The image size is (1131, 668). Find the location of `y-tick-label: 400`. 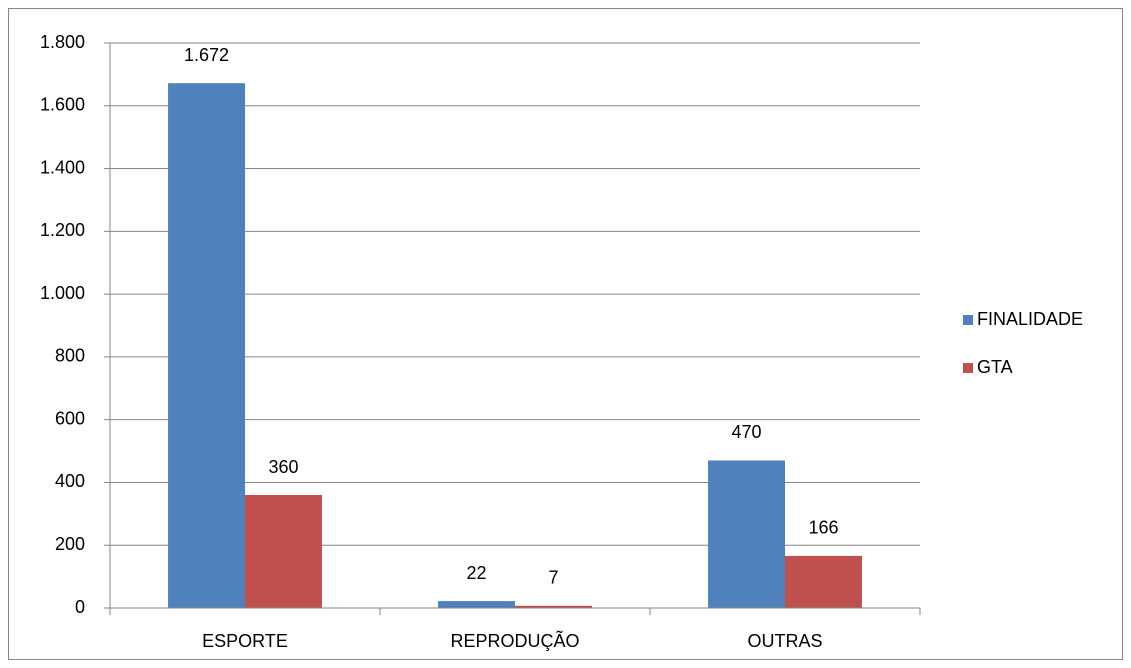

y-tick-label: 400 is located at coordinates (70, 481).